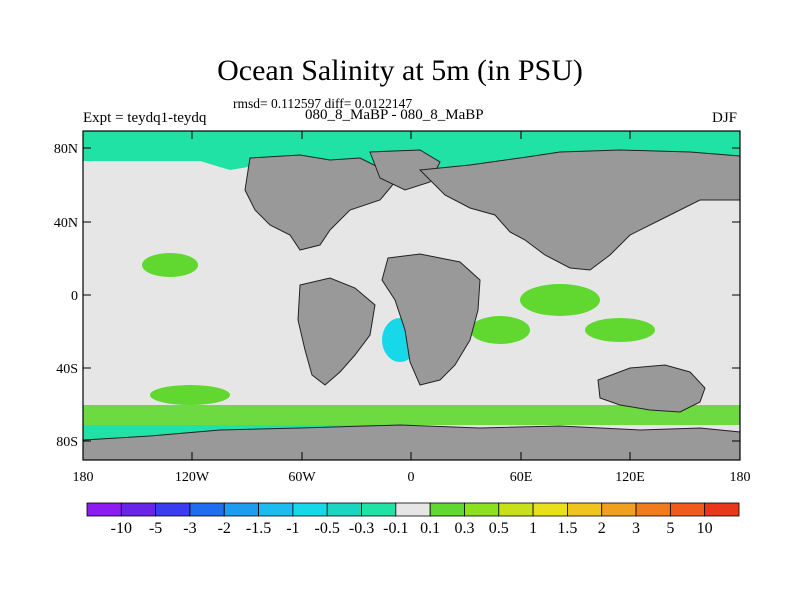 This screenshot has height=600, width=800. I want to click on stats-text: rmsd= 0.112597 diff= 0.0122147, so click(323, 103).